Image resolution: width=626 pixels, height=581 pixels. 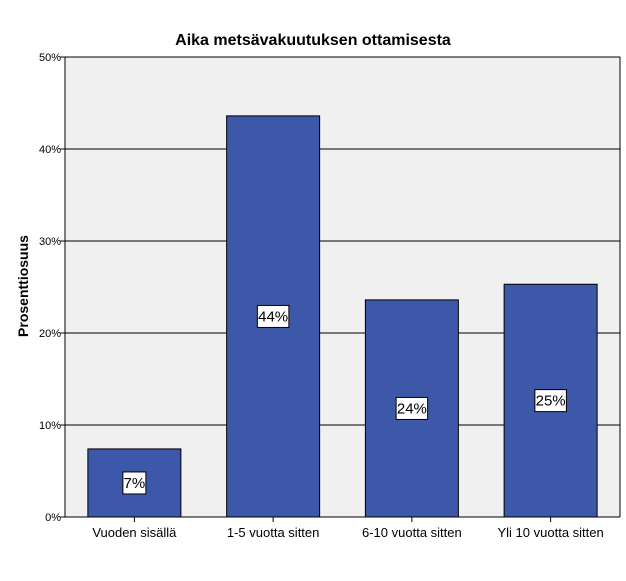 What do you see at coordinates (50, 334) in the screenshot?
I see `y-tick-label: 20%` at bounding box center [50, 334].